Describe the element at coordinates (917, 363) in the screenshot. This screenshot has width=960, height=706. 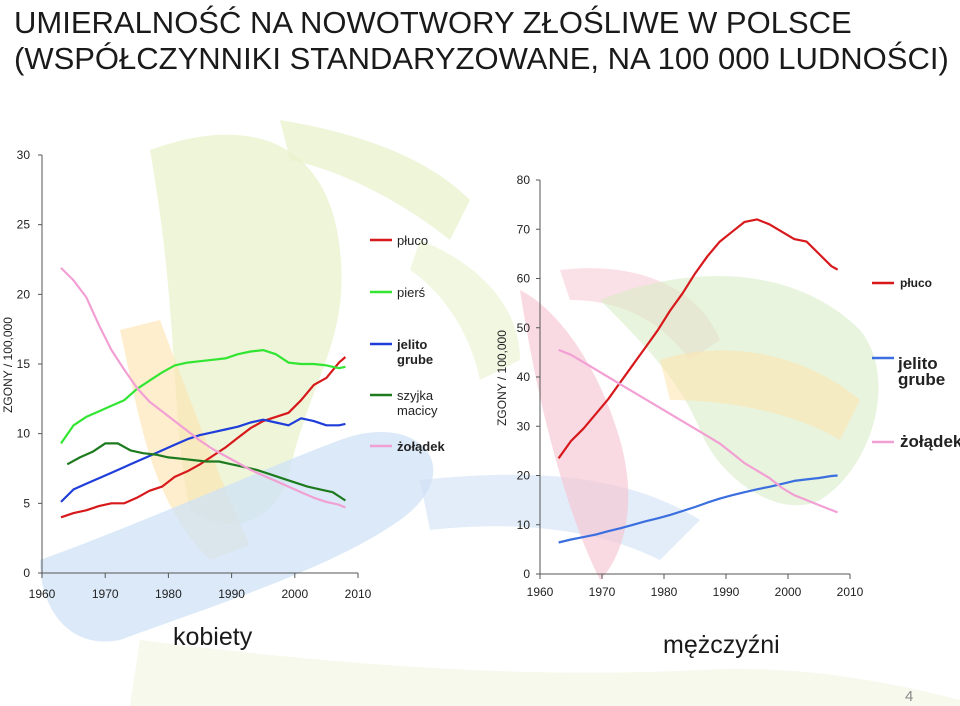
I see `legend-label-jelito_men: jelito` at that location.